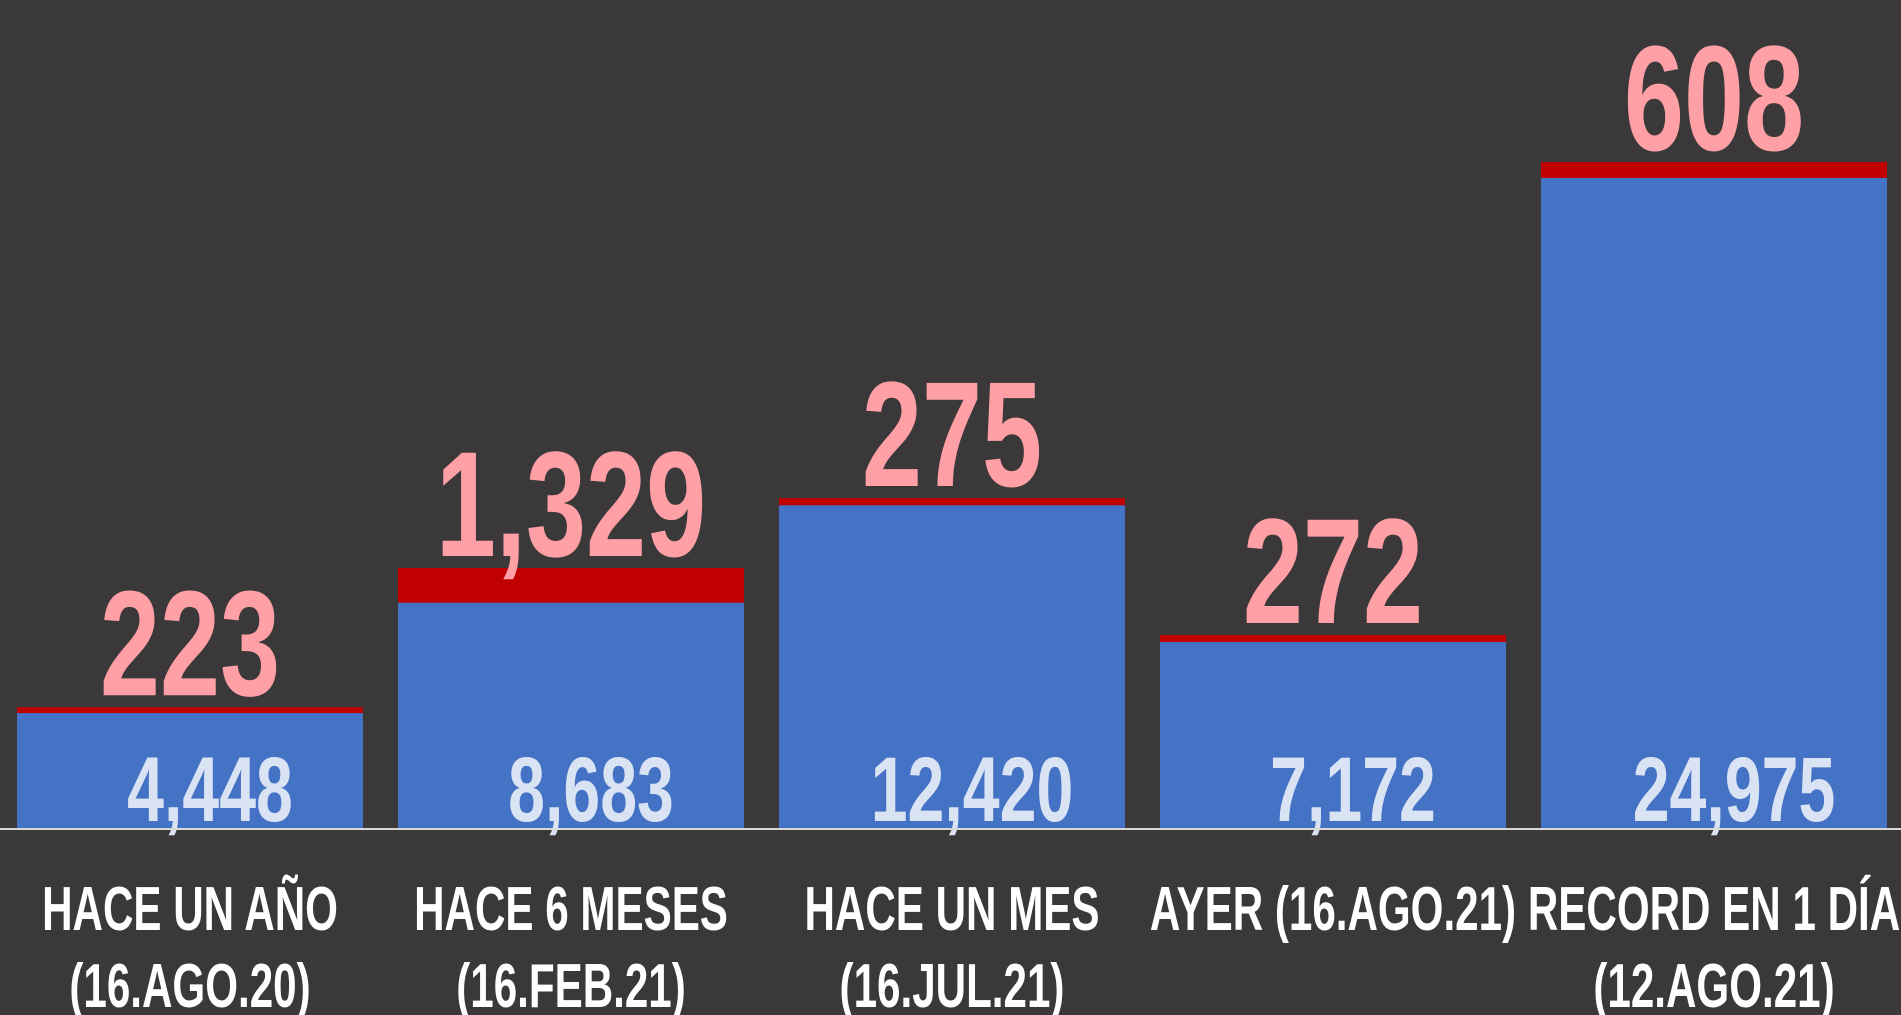 This screenshot has height=1015, width=1901. Describe the element at coordinates (571, 909) in the screenshot. I see `x-tick-label: HACE 6 MESES` at that location.